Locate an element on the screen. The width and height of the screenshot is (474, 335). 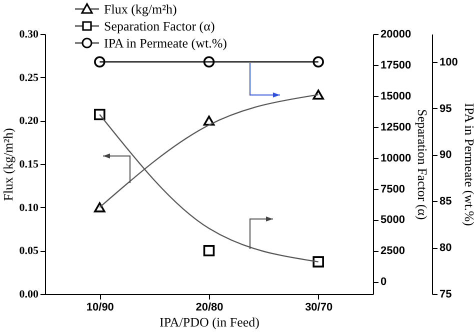
x-axis-title: IPA/PDO (in Feed) is located at coordinates (210, 322).